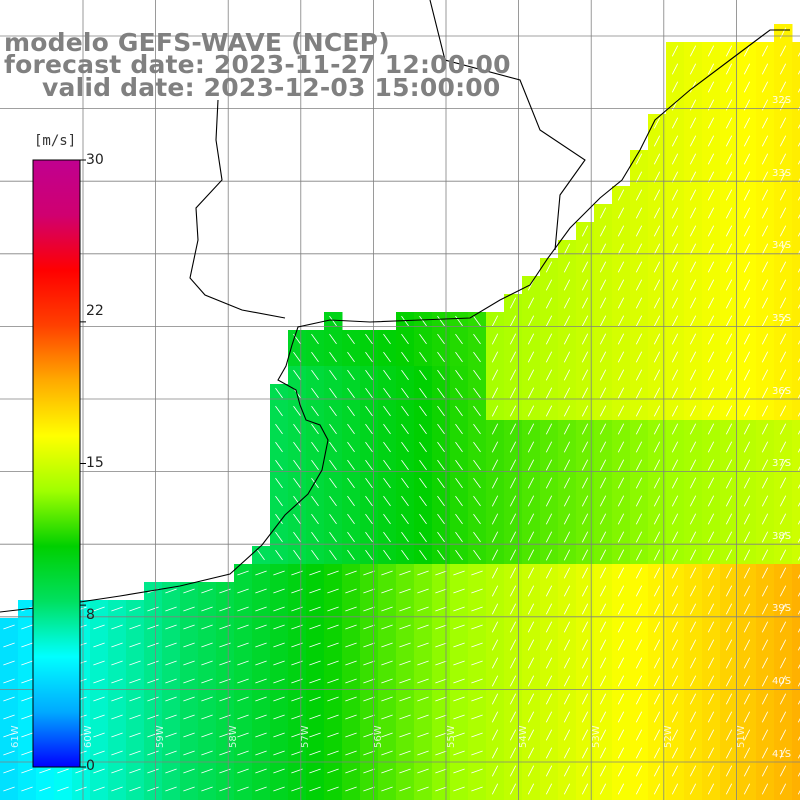 Image resolution: width=800 pixels, height=800 pixels. What do you see at coordinates (95, 160) in the screenshot?
I see `colorbar-tick-30: 30` at bounding box center [95, 160].